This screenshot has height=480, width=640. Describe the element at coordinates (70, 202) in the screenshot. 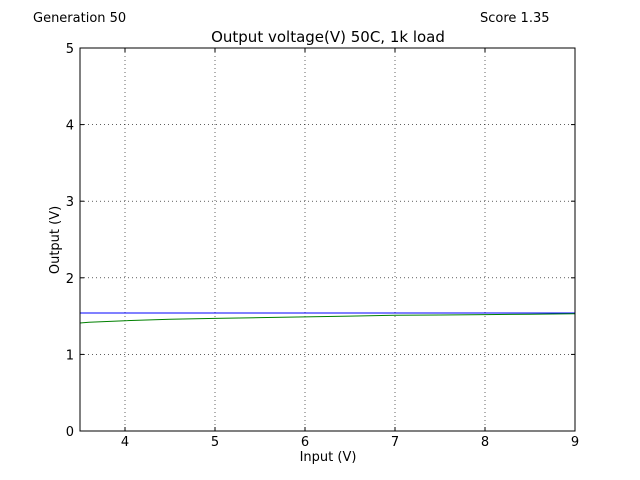

I see `y-tick-label: 3` at that location.